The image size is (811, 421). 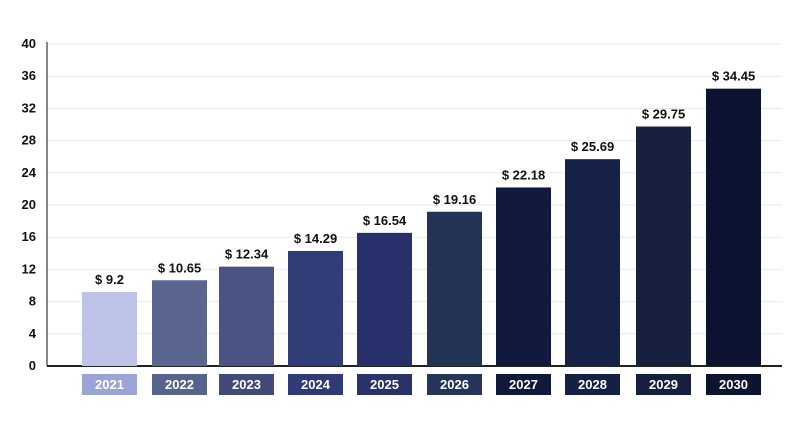 I want to click on value-label-2022: $ 10.65, so click(x=179, y=267).